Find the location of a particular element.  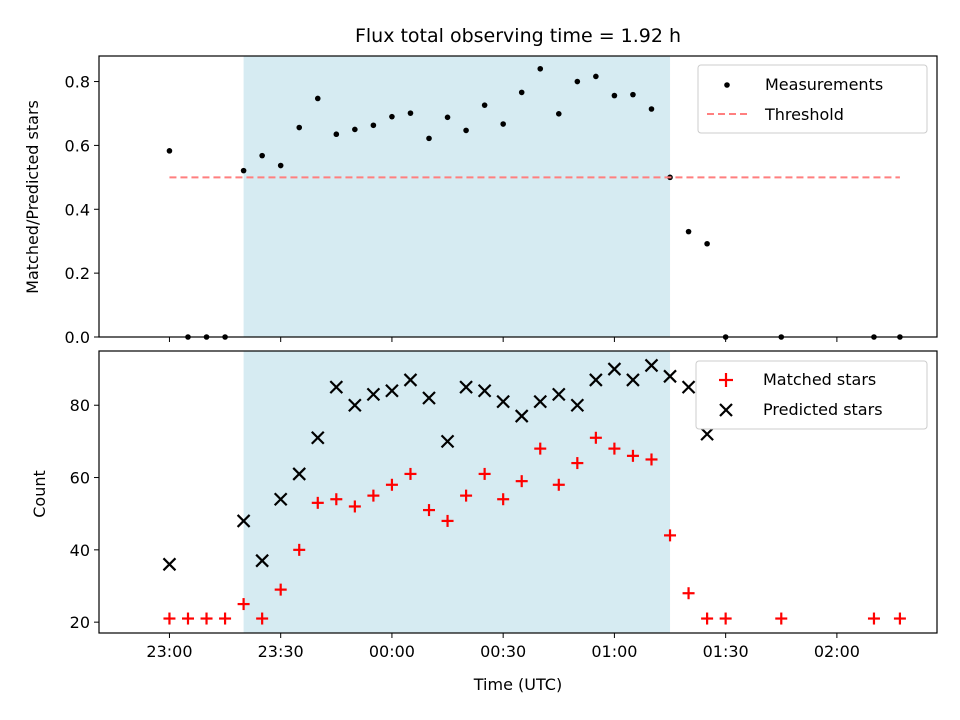

top-legend-box is located at coordinates (812, 99).